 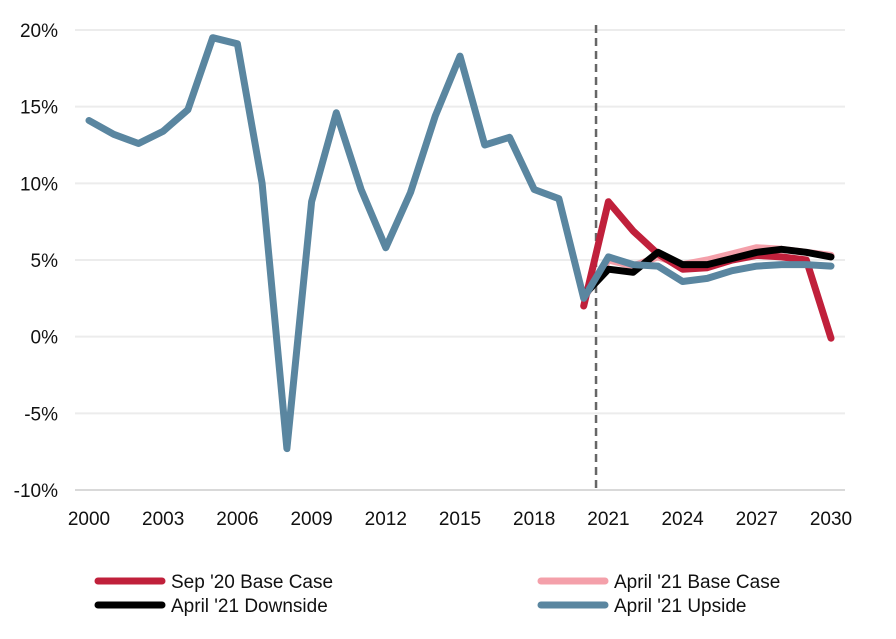 What do you see at coordinates (39, 108) in the screenshot?
I see `y-tick-label: 15%` at bounding box center [39, 108].